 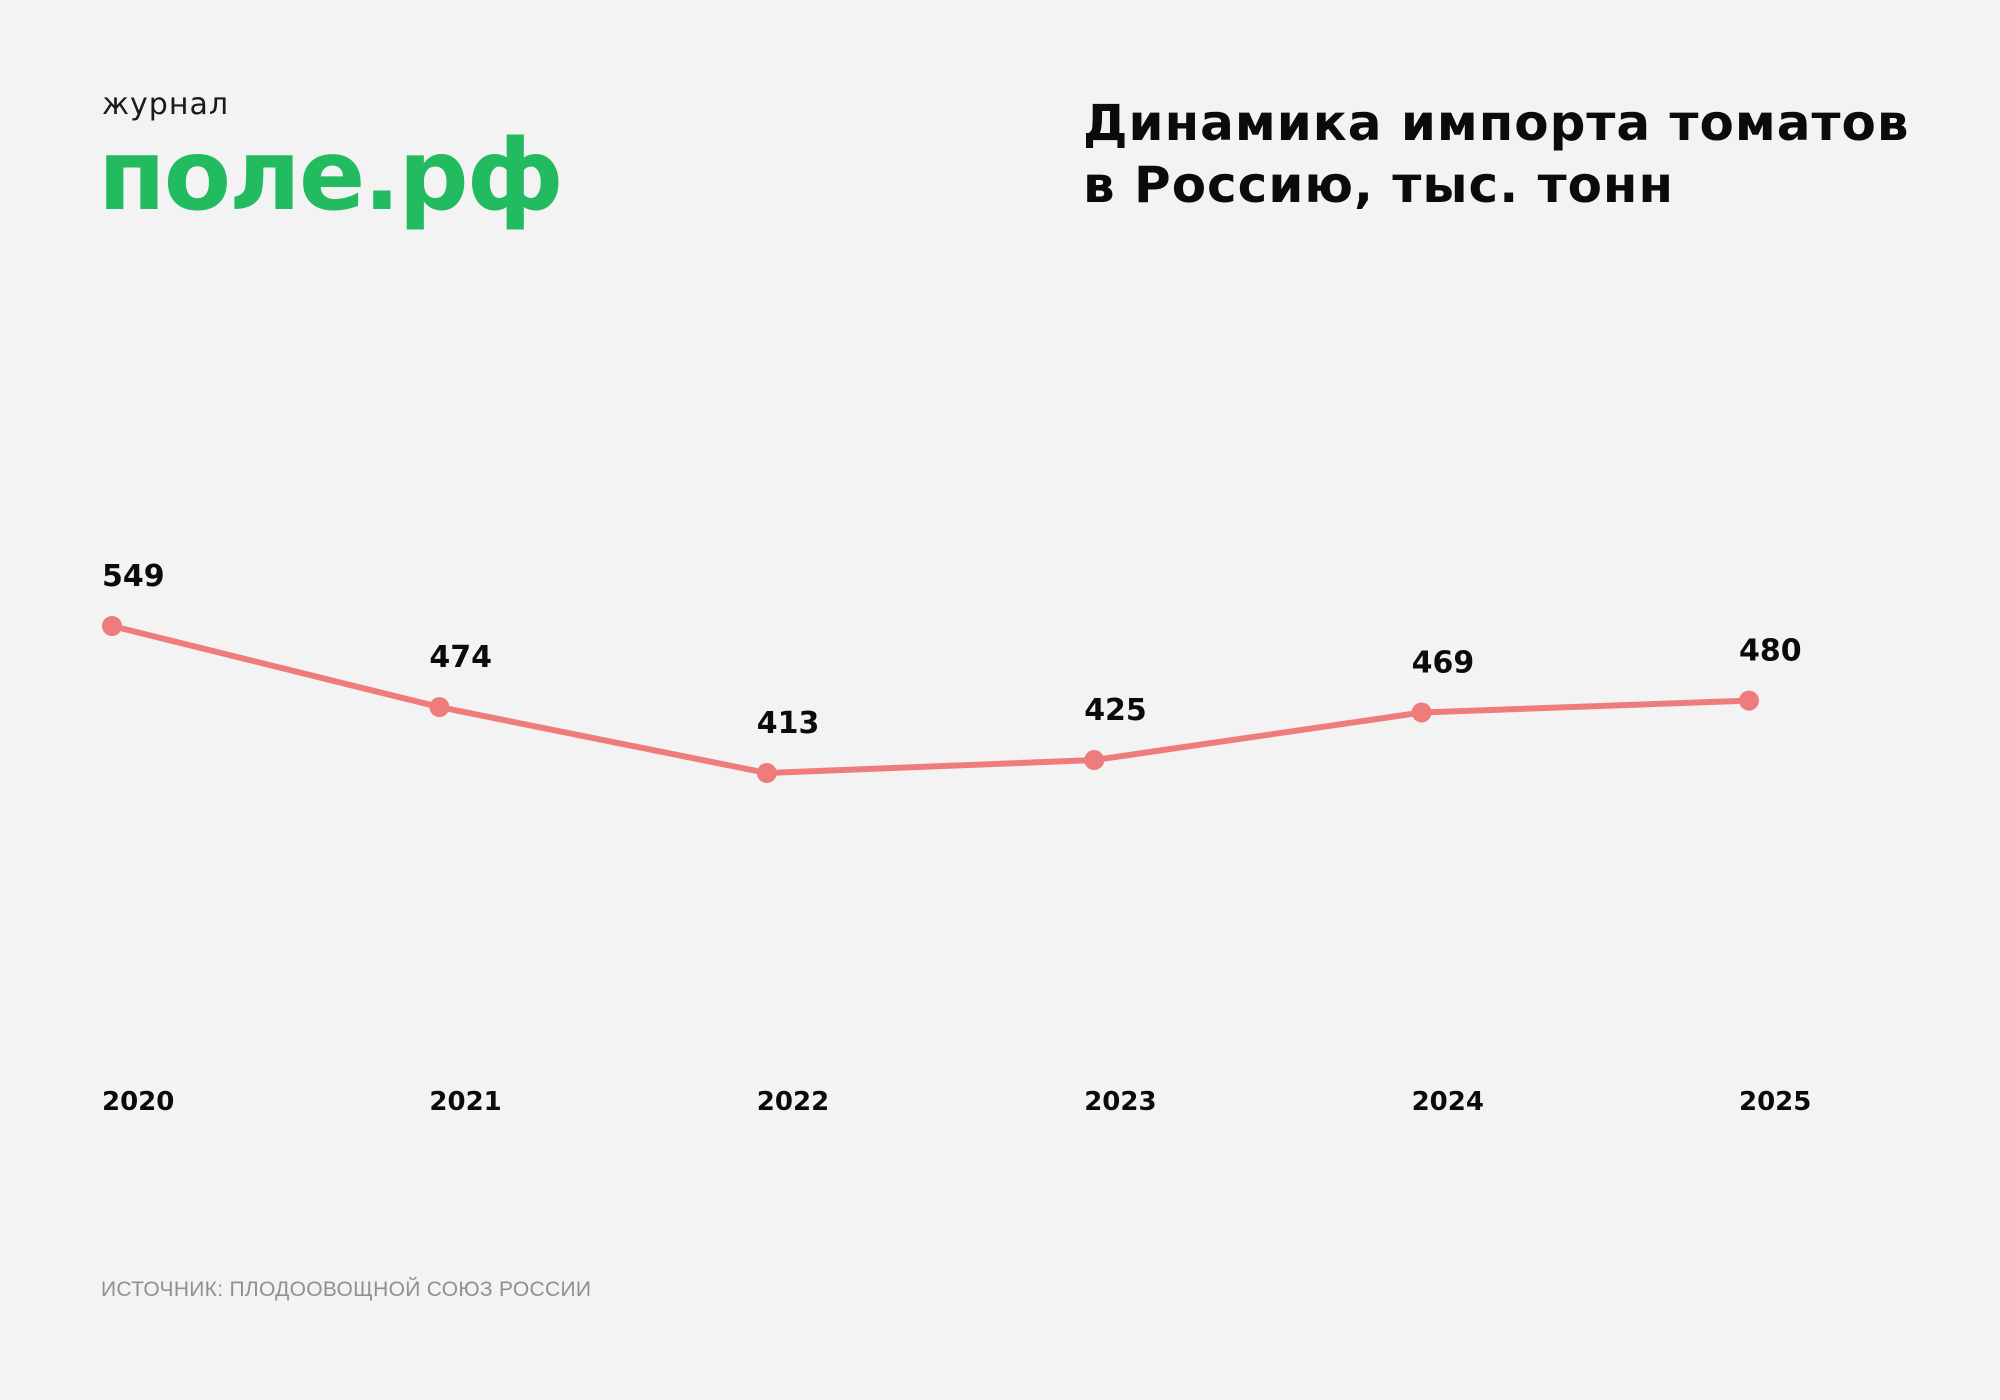 I want to click on series-line, so click(x=930, y=700).